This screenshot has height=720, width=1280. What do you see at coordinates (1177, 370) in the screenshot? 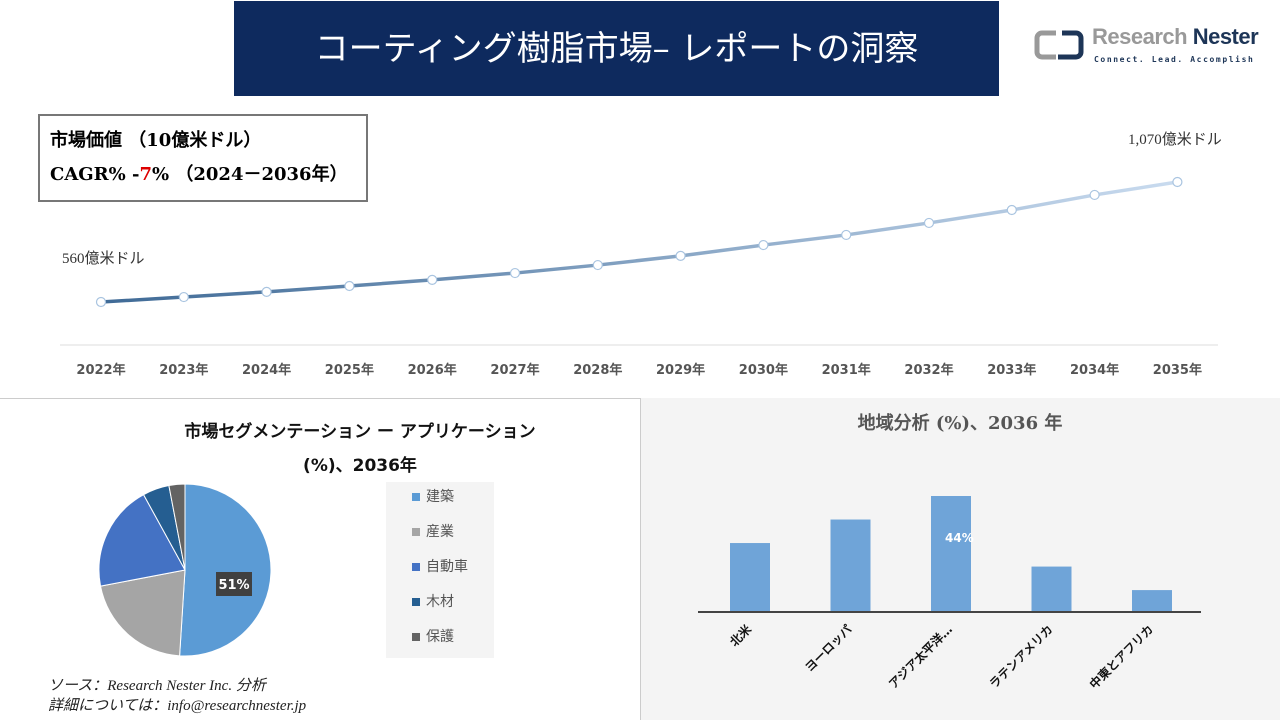
I see `x-tick-label: 2035年` at bounding box center [1177, 370].